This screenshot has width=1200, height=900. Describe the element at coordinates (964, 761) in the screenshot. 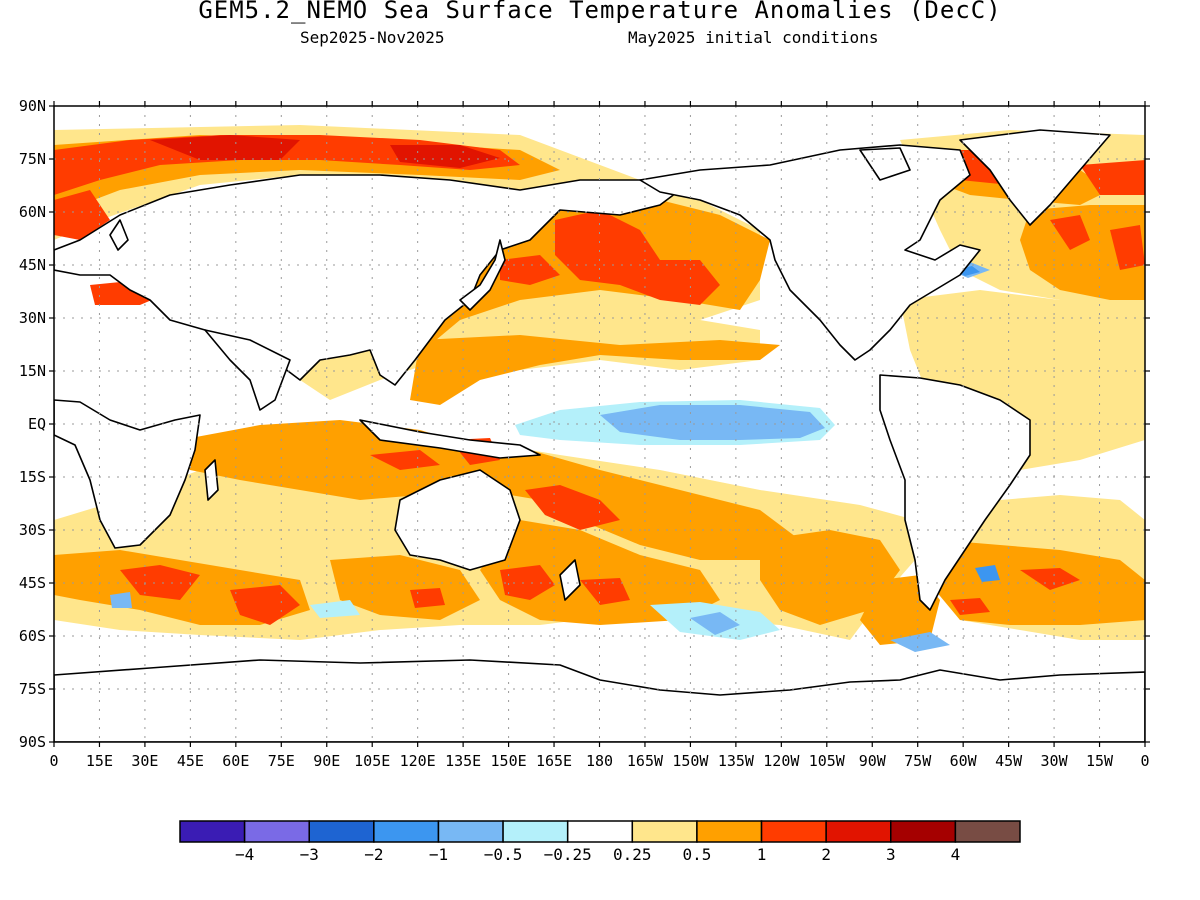

I see `lon-tick-label: 60W` at that location.